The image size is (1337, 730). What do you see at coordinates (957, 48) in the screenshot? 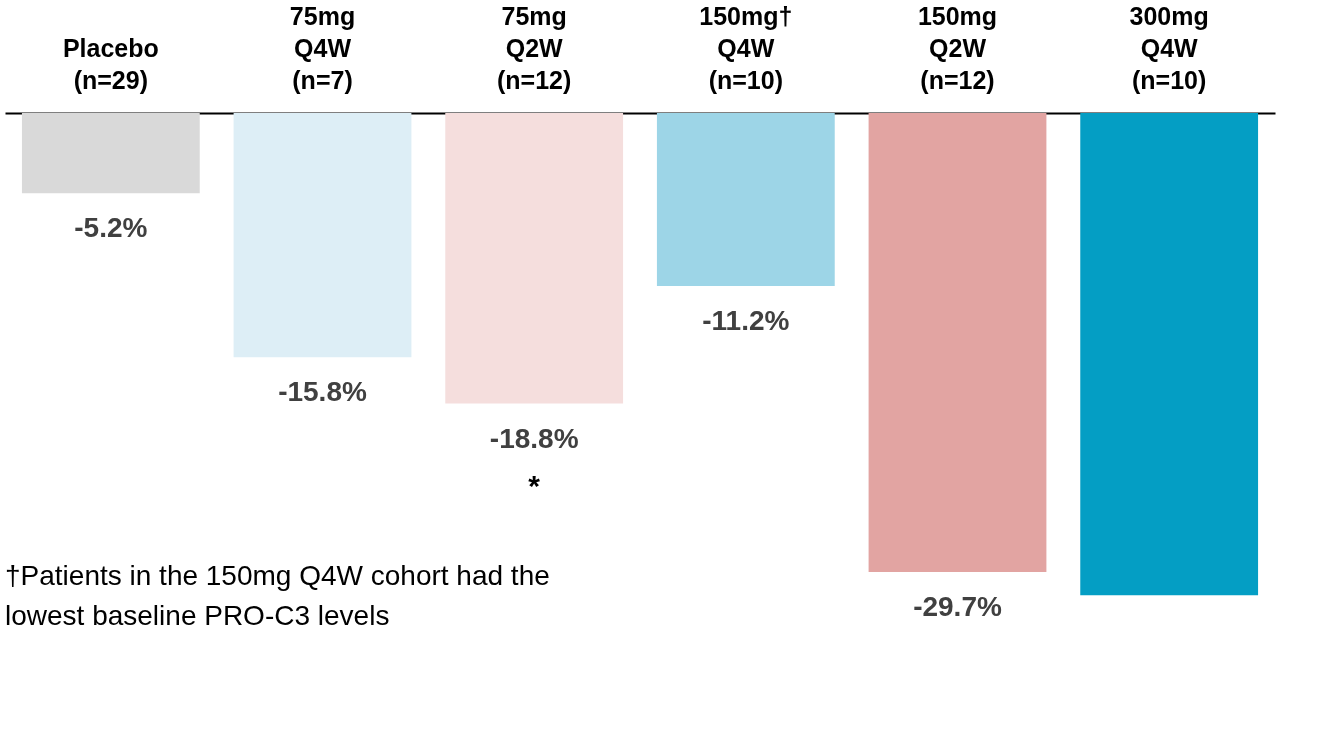
I see `x-tick-label: 150mg Q2W (n=12)` at bounding box center [957, 48].